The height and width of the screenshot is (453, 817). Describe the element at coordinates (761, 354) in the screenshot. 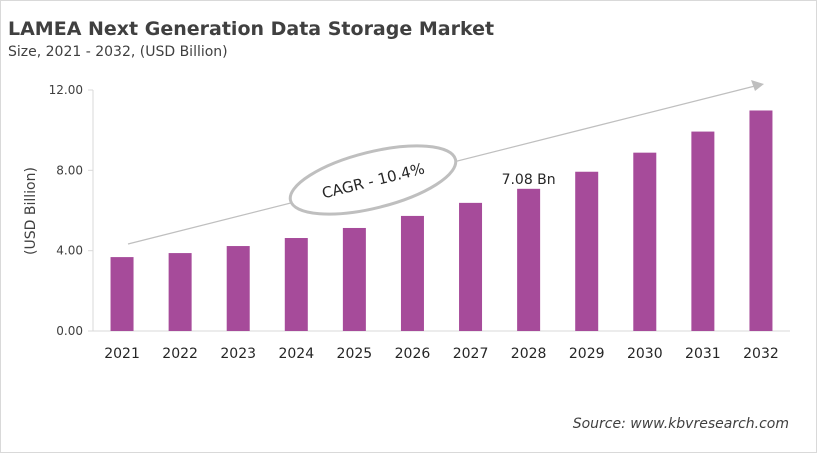

I see `x-tick-label: 2032` at that location.